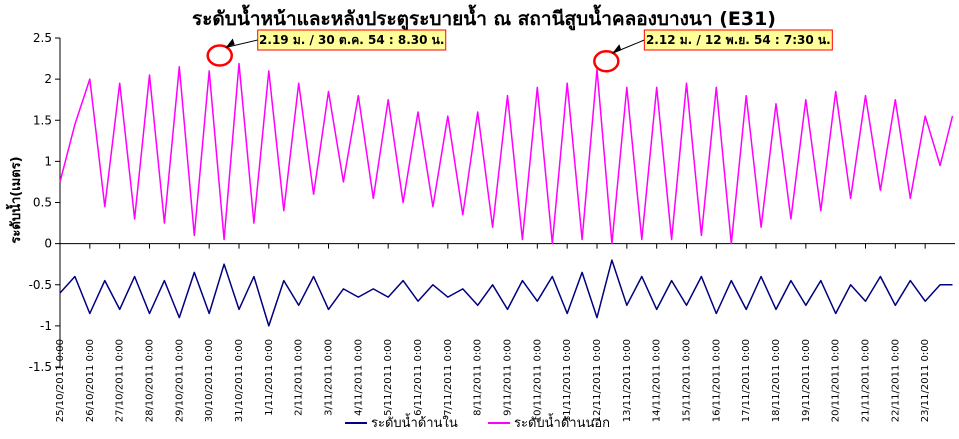 The image size is (959, 439). Describe the element at coordinates (46, 326) in the screenshot. I see `y-tick-label: -1` at that location.